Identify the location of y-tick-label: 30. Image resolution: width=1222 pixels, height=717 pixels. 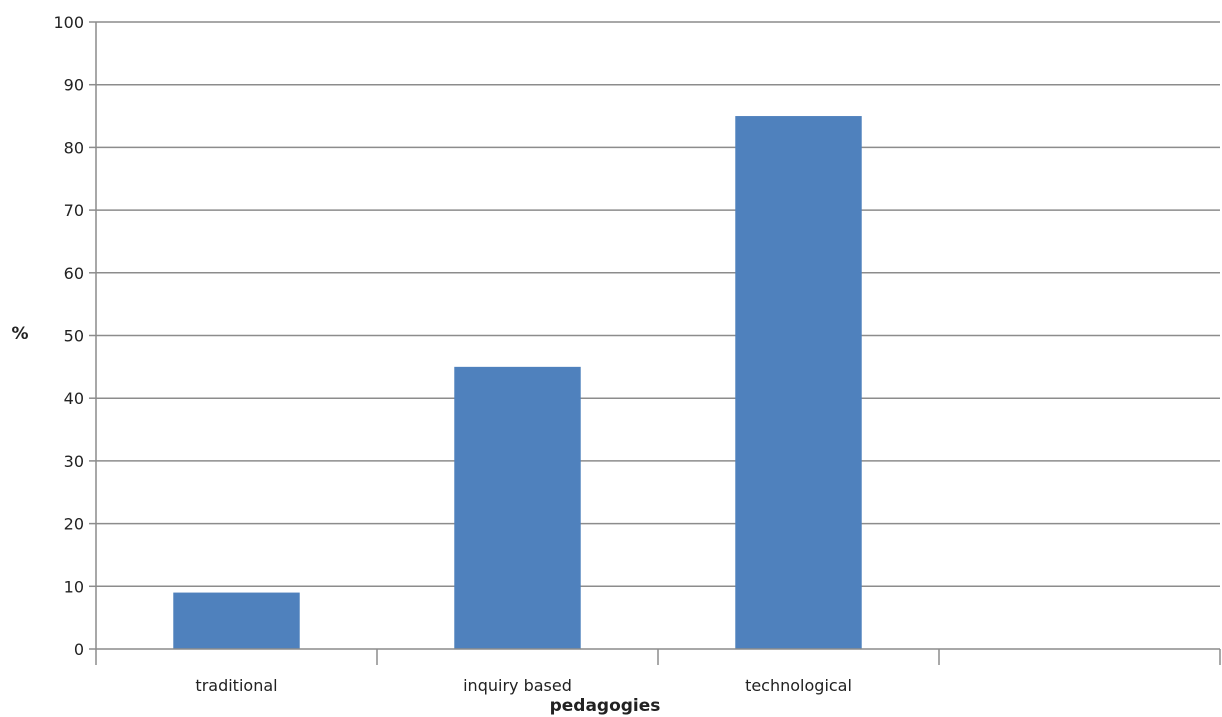
(74, 461).